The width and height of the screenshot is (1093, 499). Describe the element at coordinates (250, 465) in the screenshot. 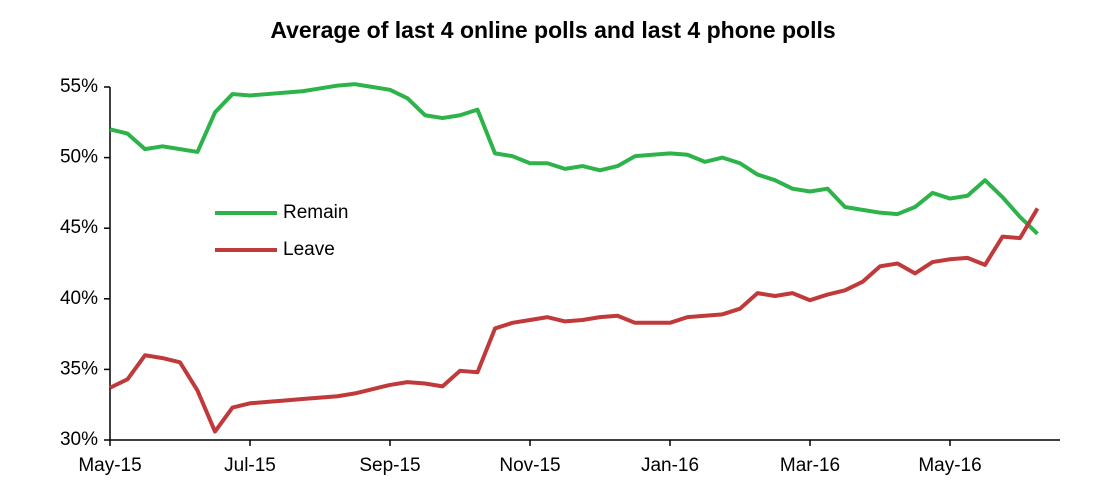

I see `x-tick-label: Jul-15` at that location.